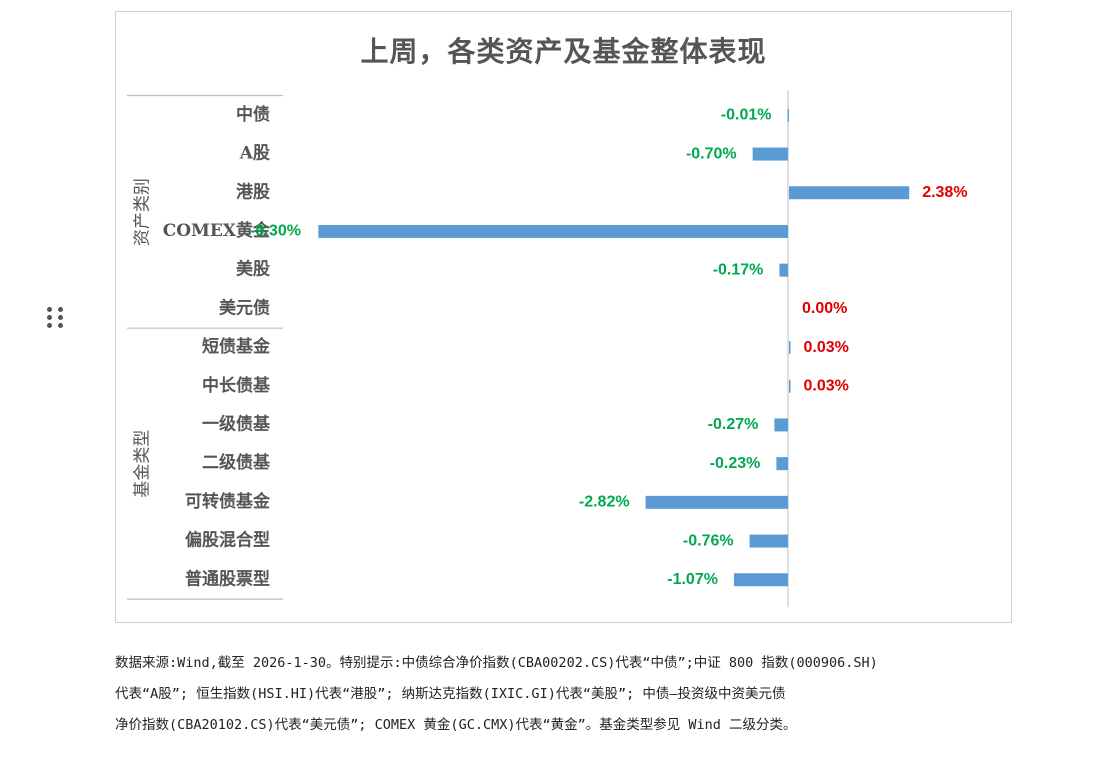  I want to click on category-label: 美元债, so click(244, 307).